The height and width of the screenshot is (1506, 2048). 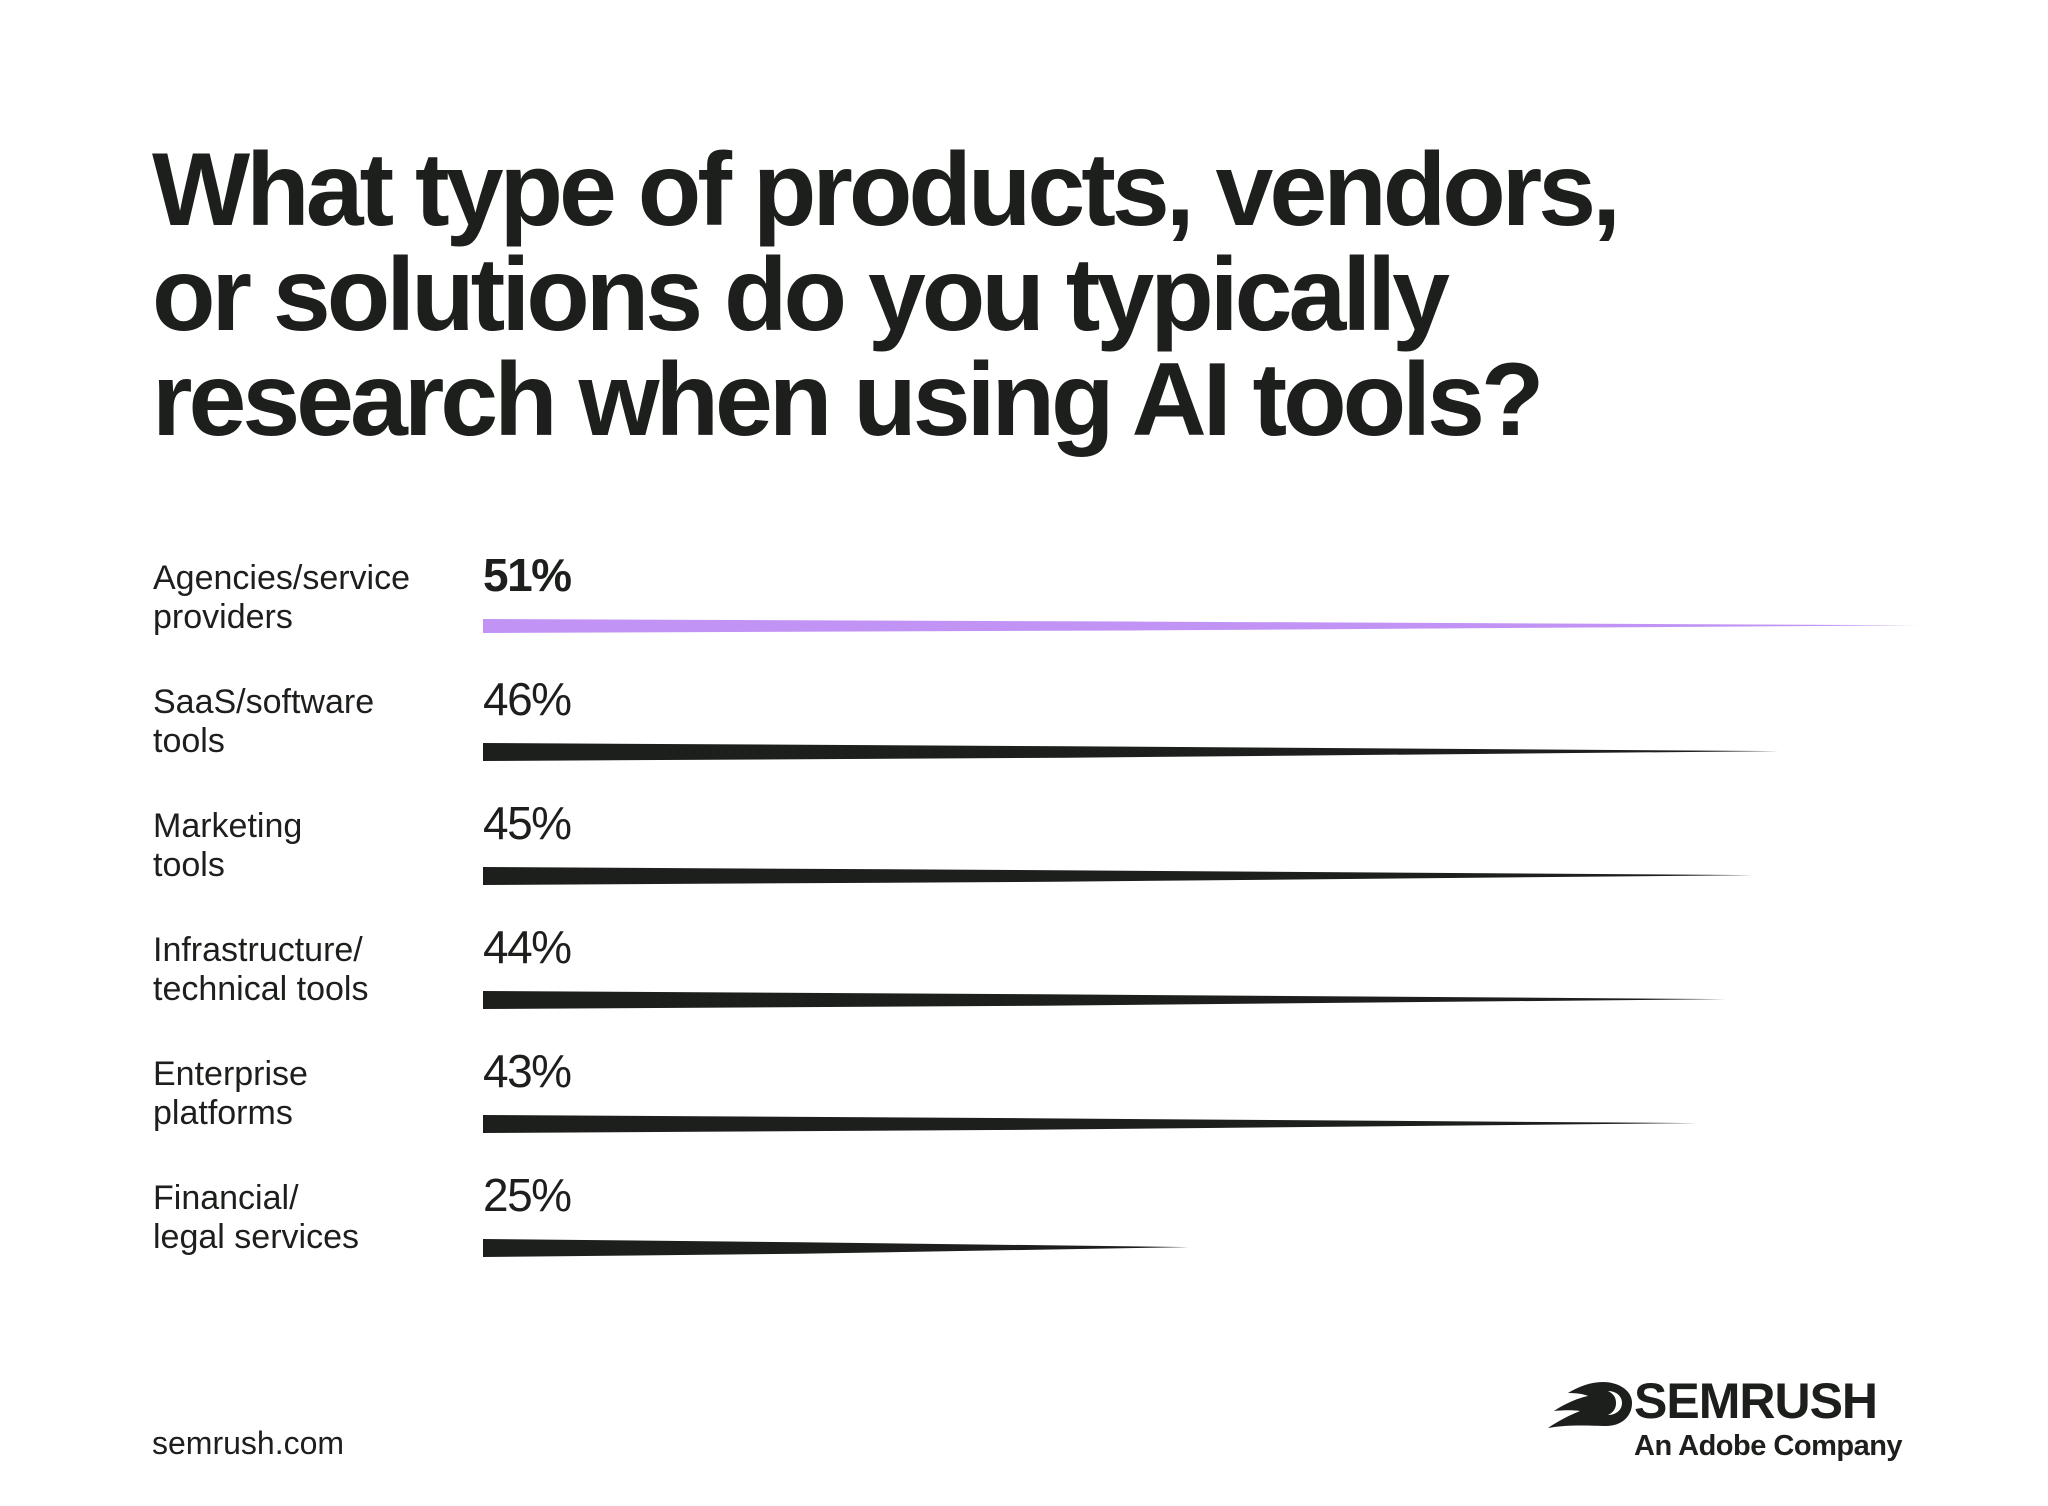 What do you see at coordinates (1024, 614) in the screenshot?
I see `bar-row: Agencies/service providers 51%` at bounding box center [1024, 614].